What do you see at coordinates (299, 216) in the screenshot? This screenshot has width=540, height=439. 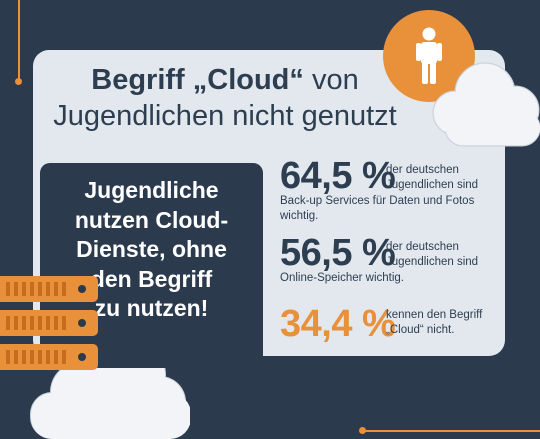 I see `stat-extra-line: wichtig.` at bounding box center [299, 216].